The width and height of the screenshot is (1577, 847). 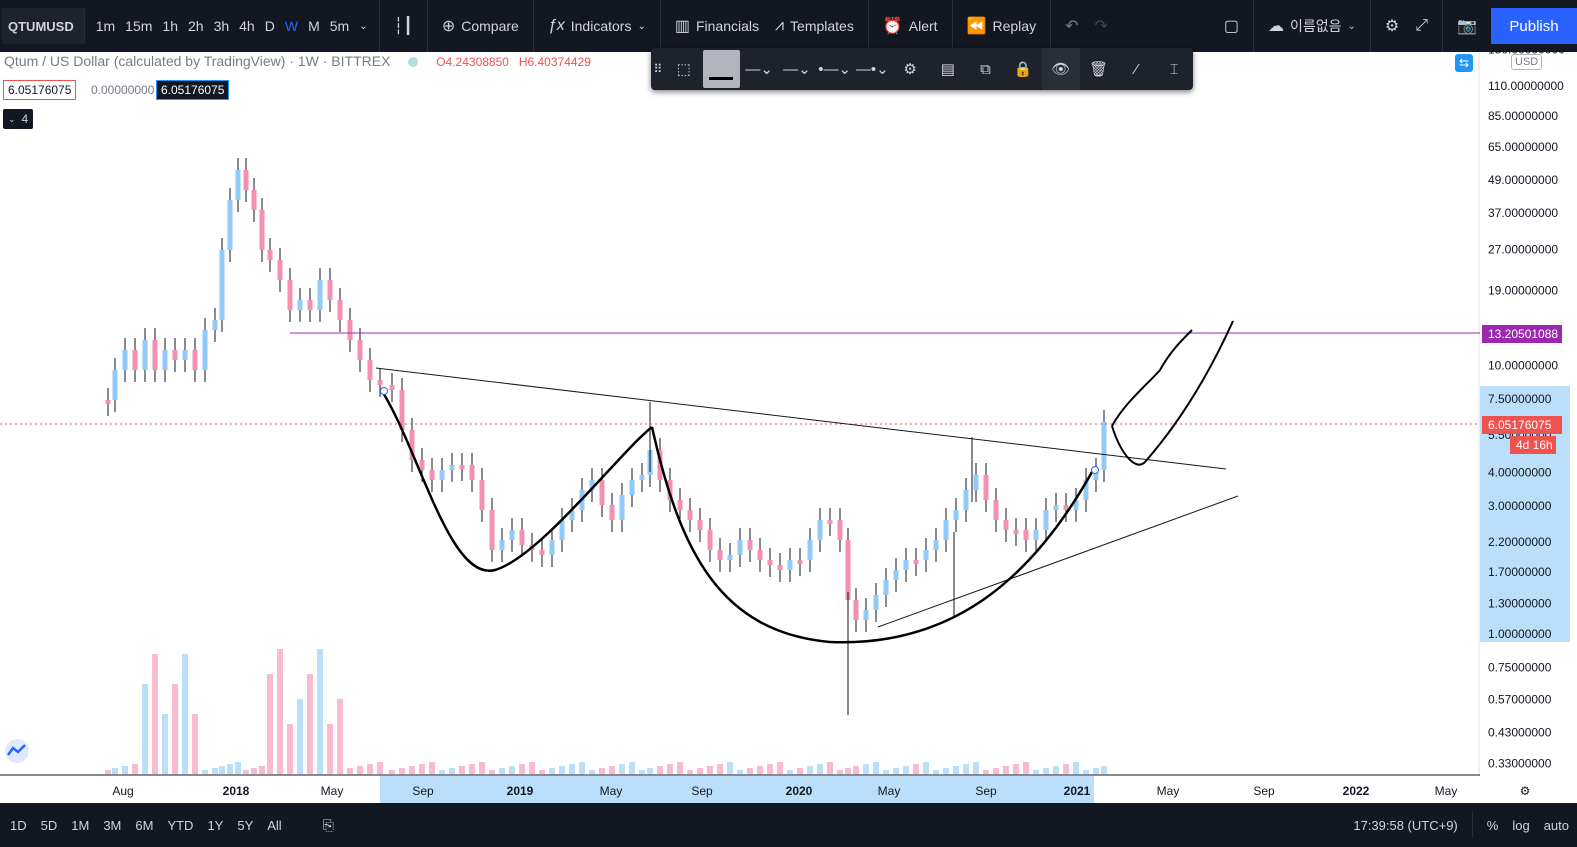 What do you see at coordinates (801, 418) in the screenshot?
I see `descending-trendline` at bounding box center [801, 418].